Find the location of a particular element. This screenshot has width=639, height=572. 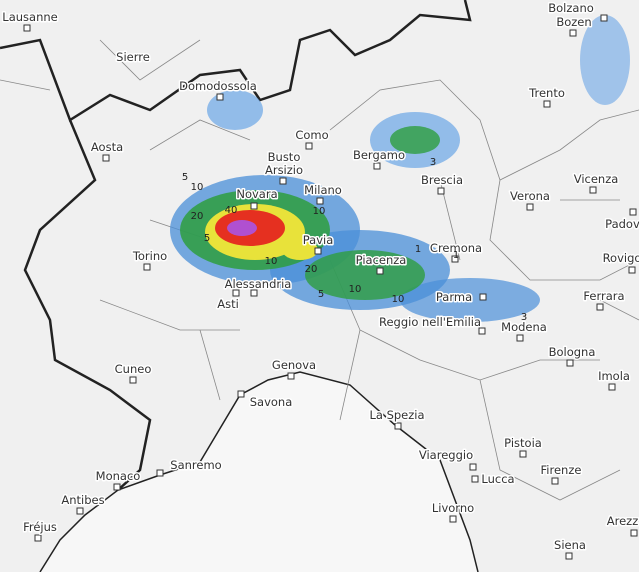

city-label: Siena is located at coordinates (570, 545).